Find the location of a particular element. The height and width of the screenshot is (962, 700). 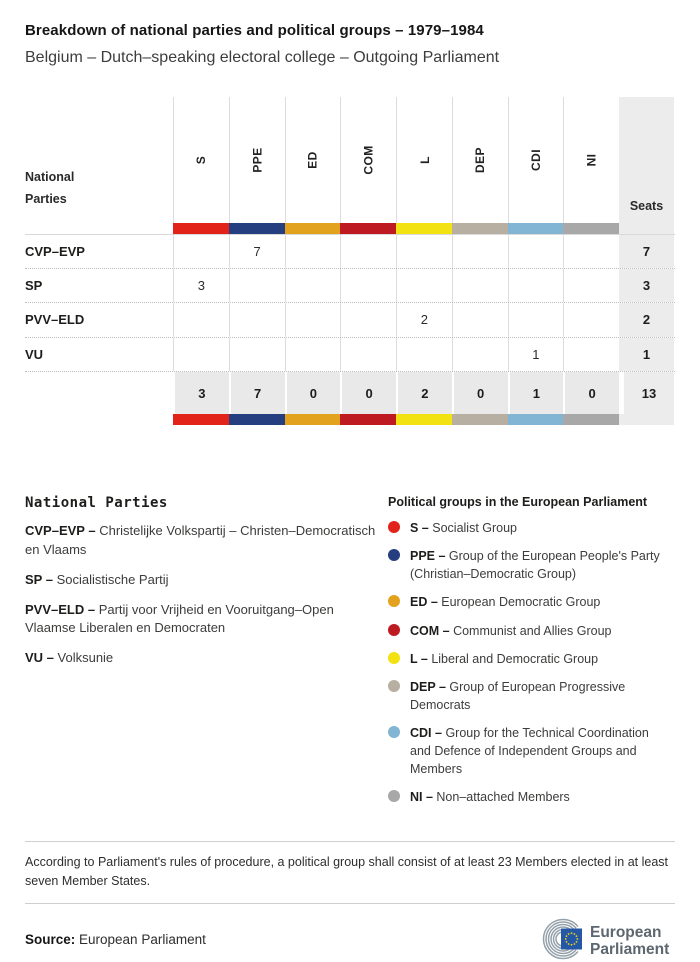

group-total: 7 is located at coordinates (256, 393).